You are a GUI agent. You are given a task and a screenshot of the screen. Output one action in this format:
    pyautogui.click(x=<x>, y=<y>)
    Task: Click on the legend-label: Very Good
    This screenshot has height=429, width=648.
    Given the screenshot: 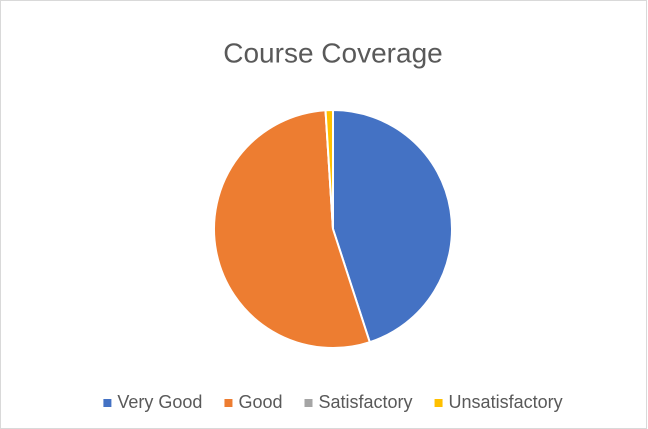 What is the action you would take?
    pyautogui.click(x=159, y=402)
    